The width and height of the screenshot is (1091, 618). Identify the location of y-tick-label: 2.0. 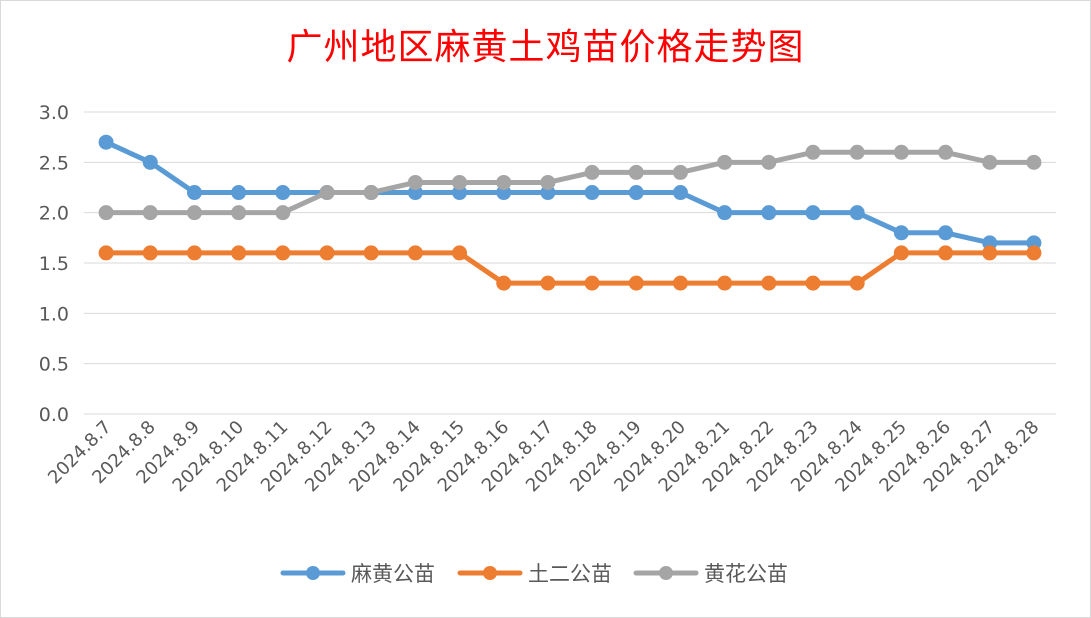
(54, 214).